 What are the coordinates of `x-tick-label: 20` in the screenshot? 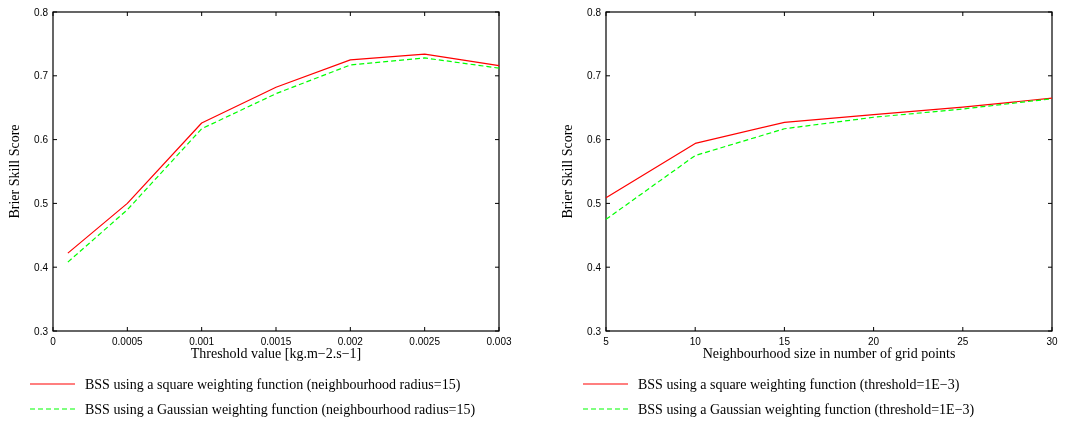 It's located at (874, 341).